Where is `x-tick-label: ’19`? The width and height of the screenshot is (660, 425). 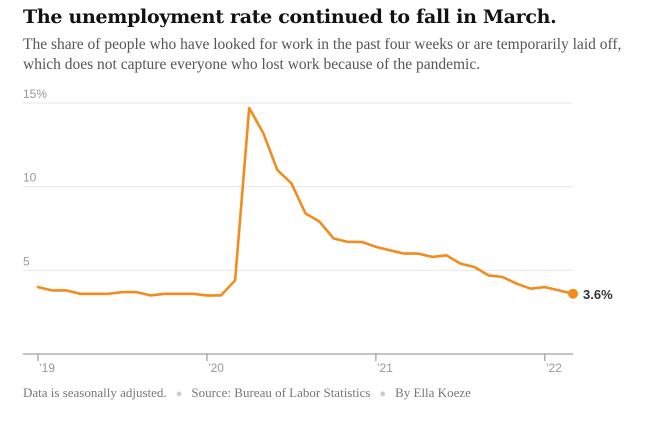 x-tick-label: ’19 is located at coordinates (47, 368).